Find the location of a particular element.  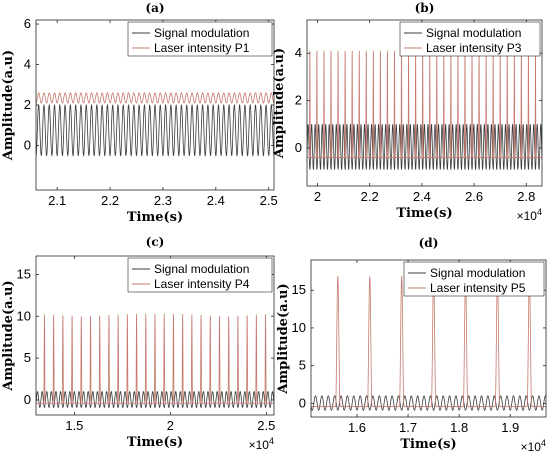

x-tick-label: 1.8 is located at coordinates (459, 427).